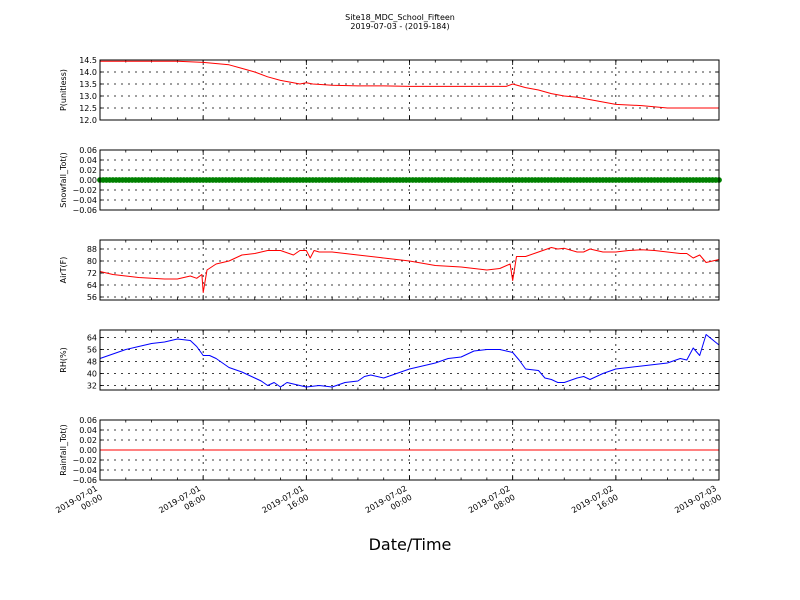  I want to click on chart-title: Site18_MDC_School_Fifteen, so click(400, 17).